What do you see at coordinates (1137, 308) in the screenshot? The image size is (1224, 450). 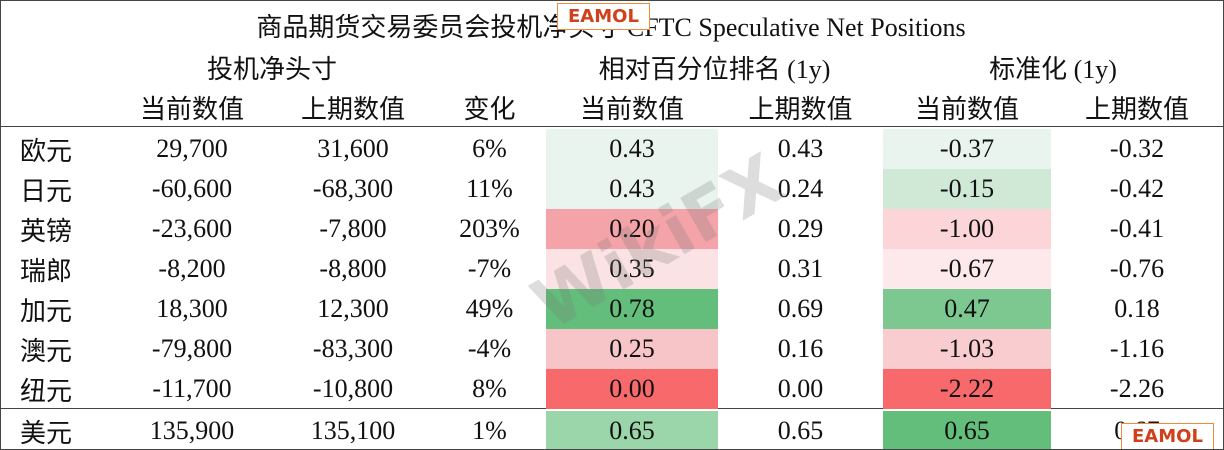 I see `cell: 0.18` at bounding box center [1137, 308].